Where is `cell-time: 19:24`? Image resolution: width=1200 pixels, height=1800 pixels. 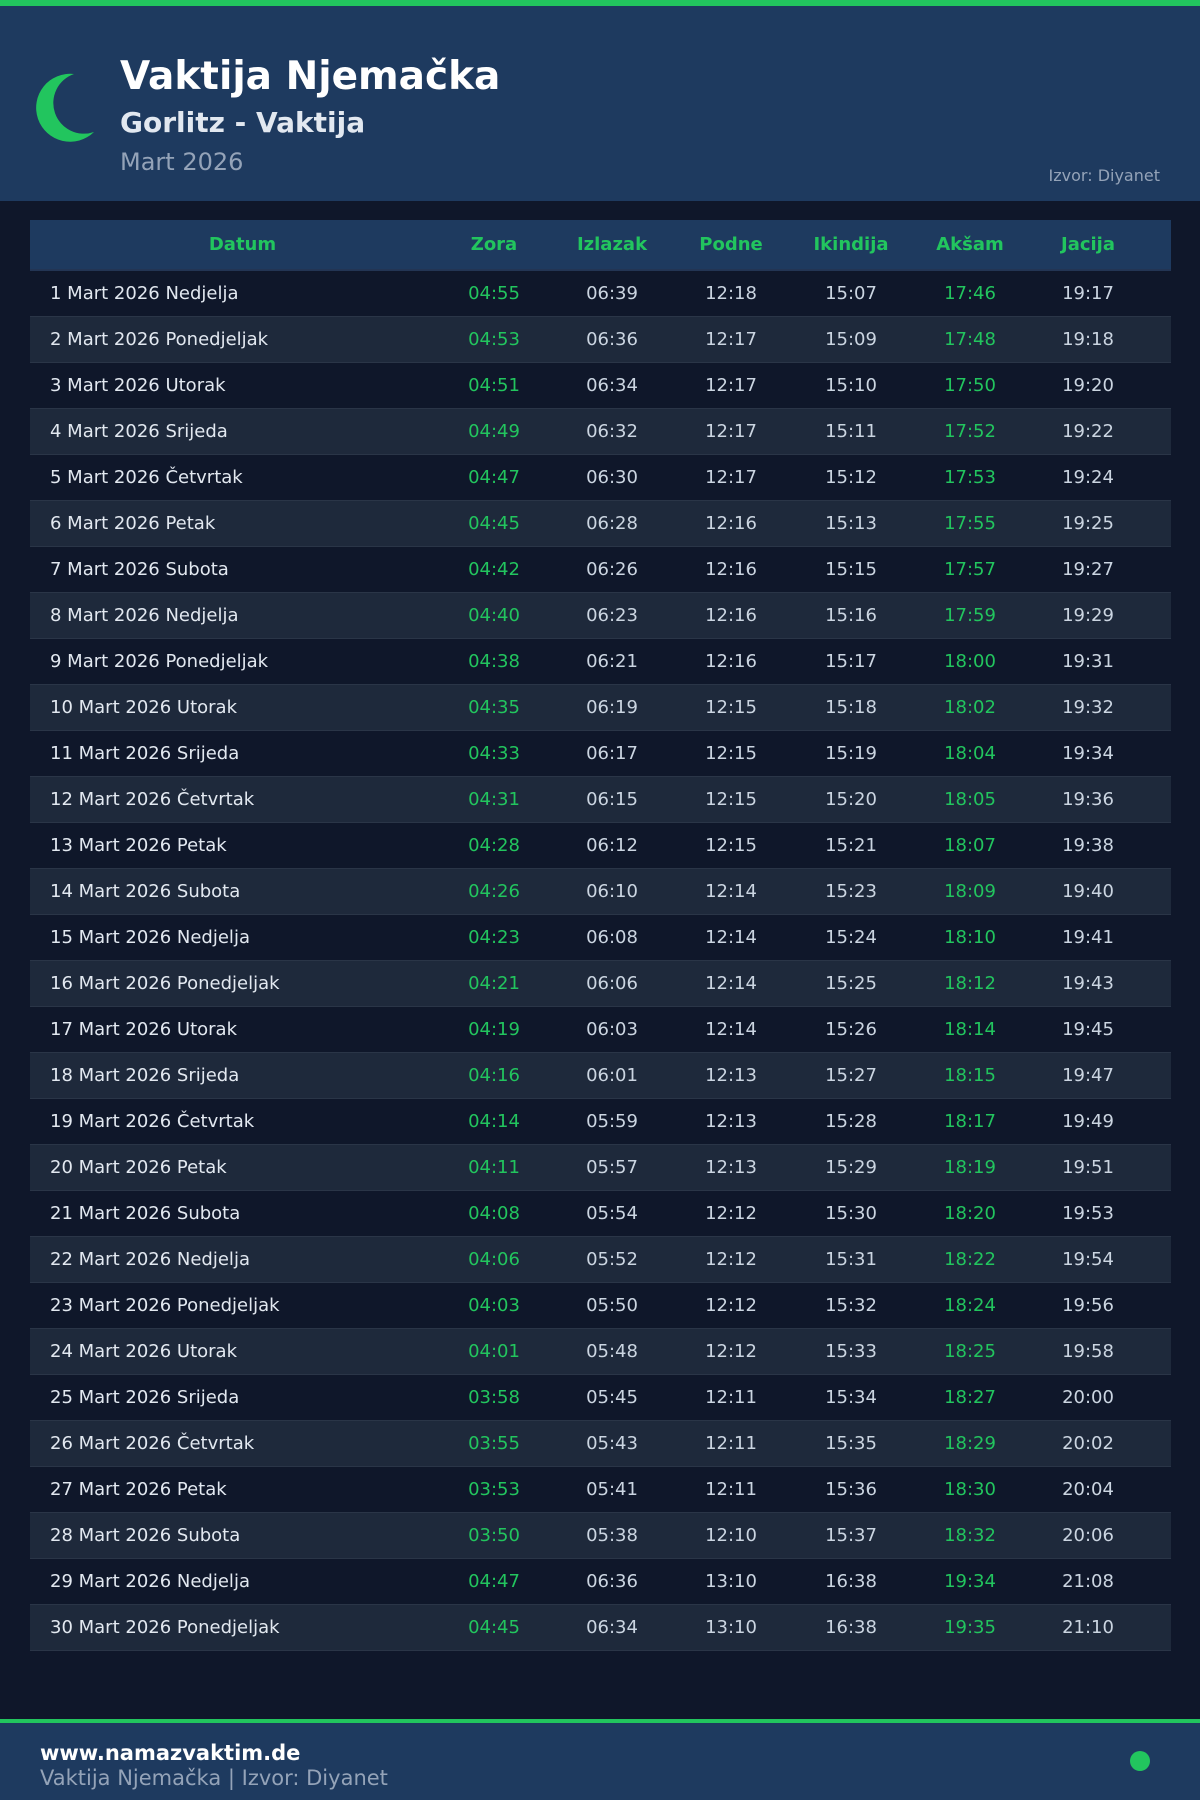 cell-time: 19:24 is located at coordinates (1088, 477).